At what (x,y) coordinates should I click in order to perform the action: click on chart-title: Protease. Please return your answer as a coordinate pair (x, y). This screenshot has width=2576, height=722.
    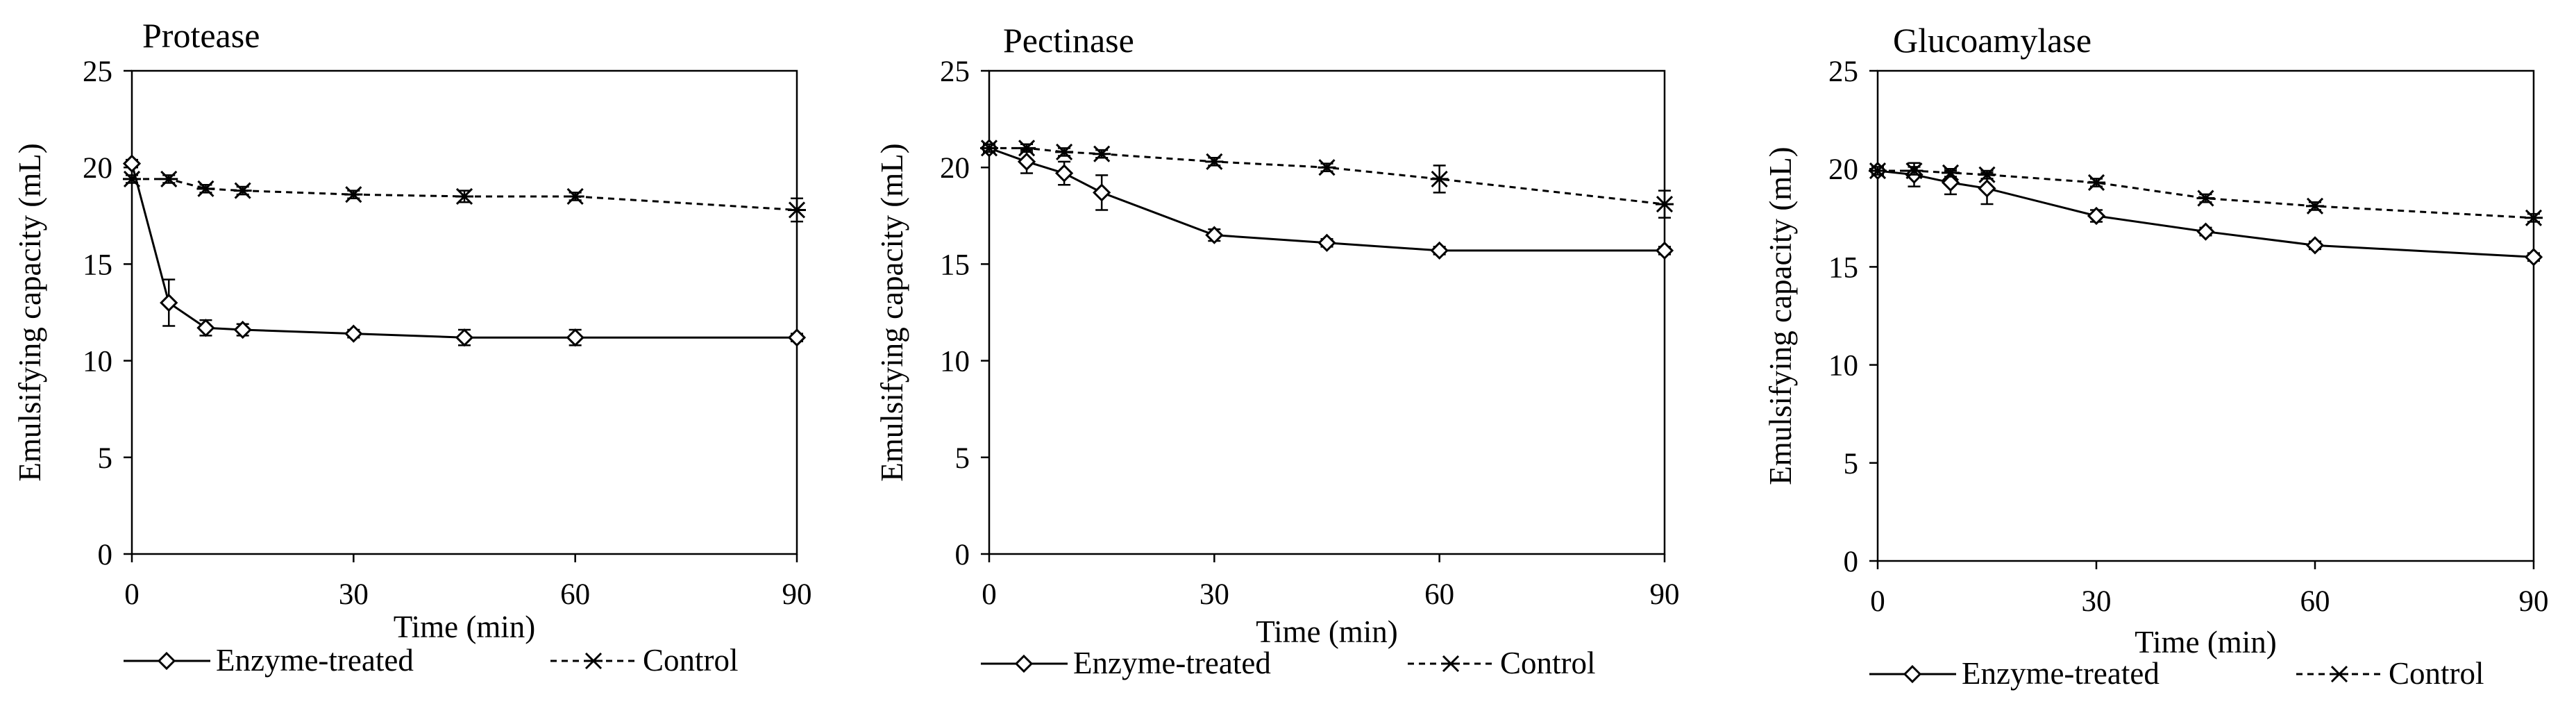
    Looking at the image, I should click on (201, 35).